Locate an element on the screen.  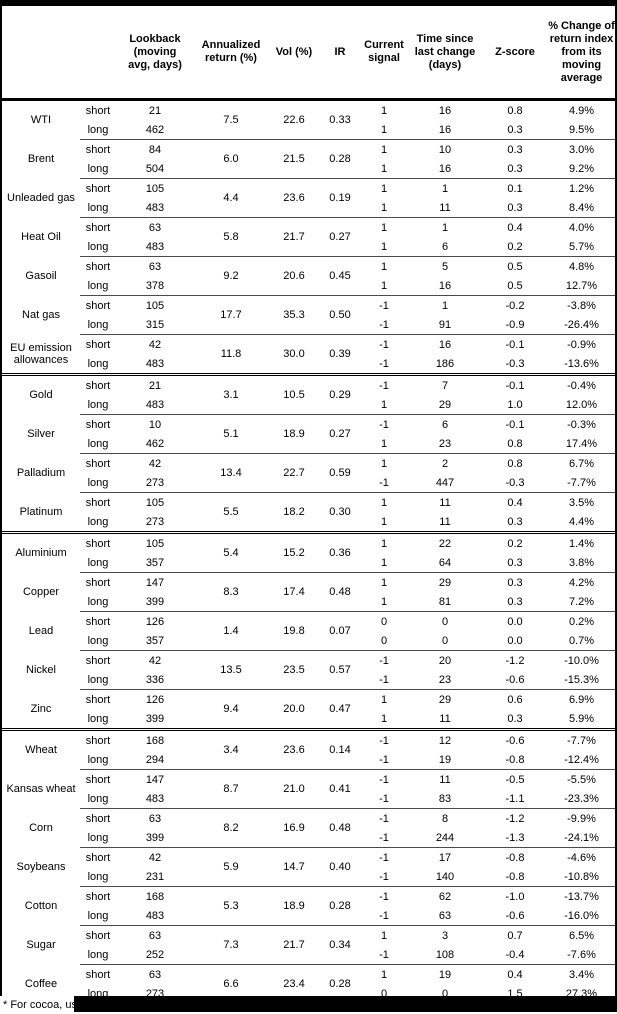
annualized-return-value: 5.4 is located at coordinates (231, 552).